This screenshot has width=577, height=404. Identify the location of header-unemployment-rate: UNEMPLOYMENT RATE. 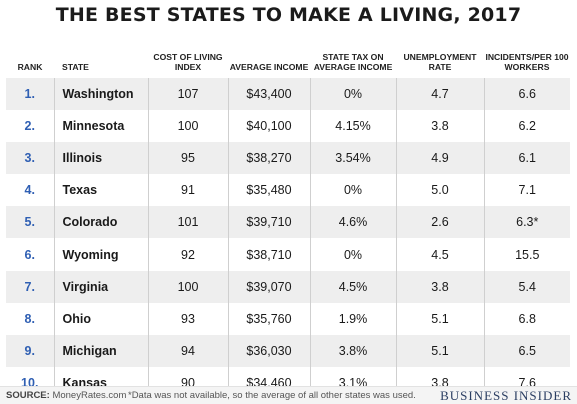
(440, 62).